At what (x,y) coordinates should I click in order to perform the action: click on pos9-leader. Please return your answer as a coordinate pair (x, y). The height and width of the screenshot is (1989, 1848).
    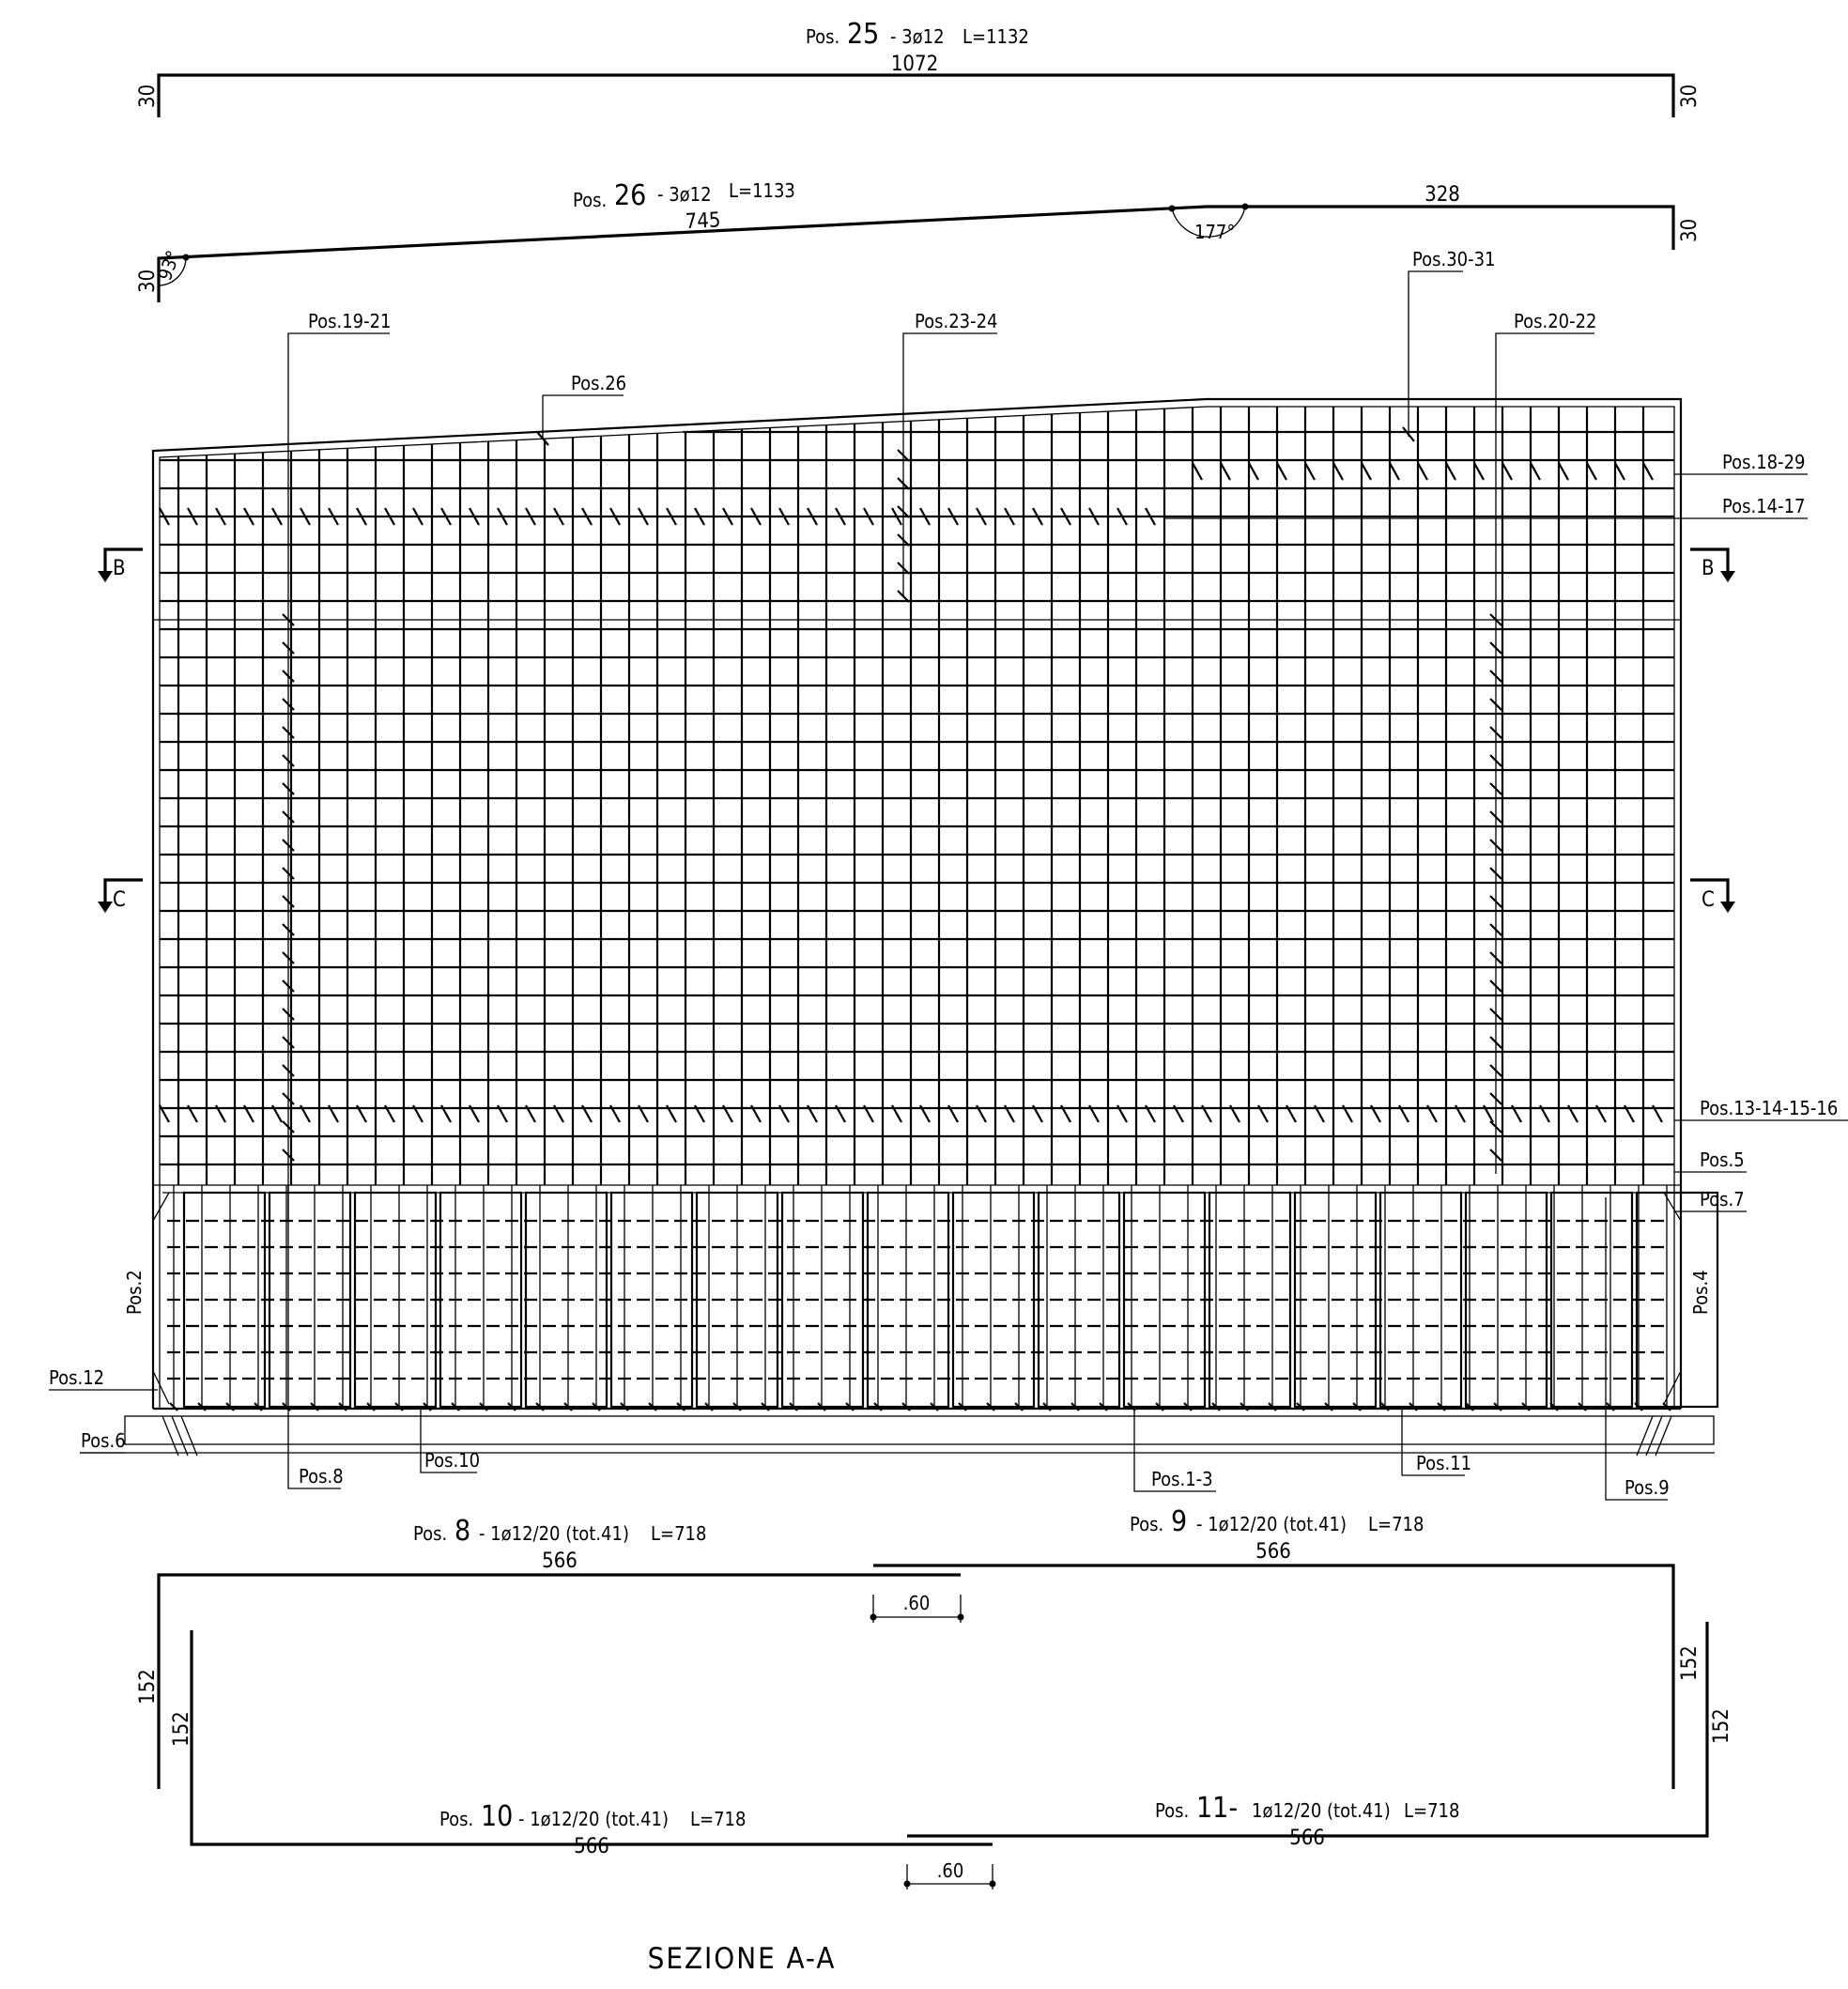
    Looking at the image, I should click on (1645, 1436).